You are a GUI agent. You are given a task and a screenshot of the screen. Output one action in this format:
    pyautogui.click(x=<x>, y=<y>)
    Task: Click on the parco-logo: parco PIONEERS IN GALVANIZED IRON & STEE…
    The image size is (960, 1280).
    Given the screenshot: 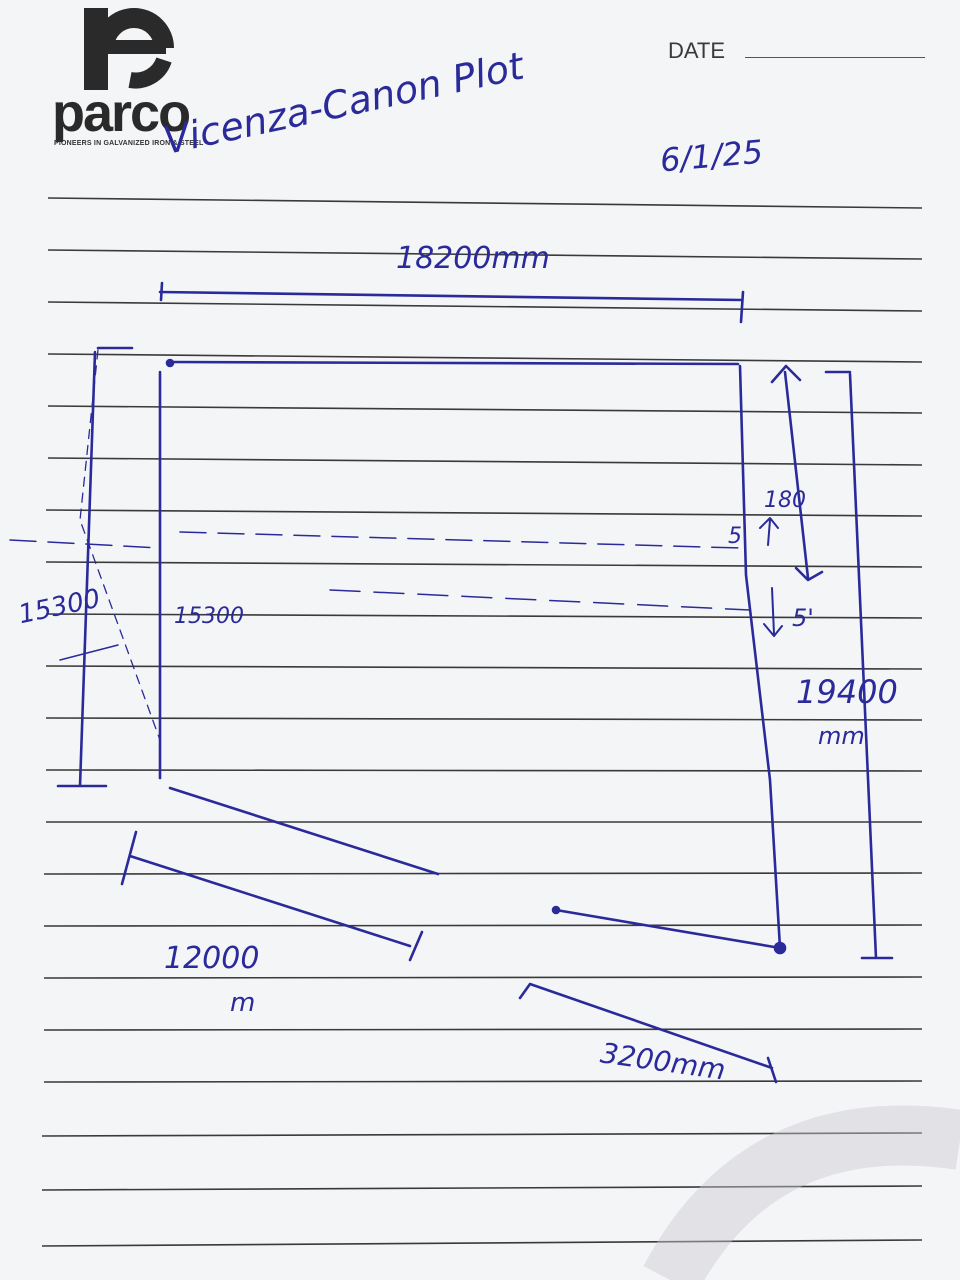 What is the action you would take?
    pyautogui.click(x=137, y=80)
    